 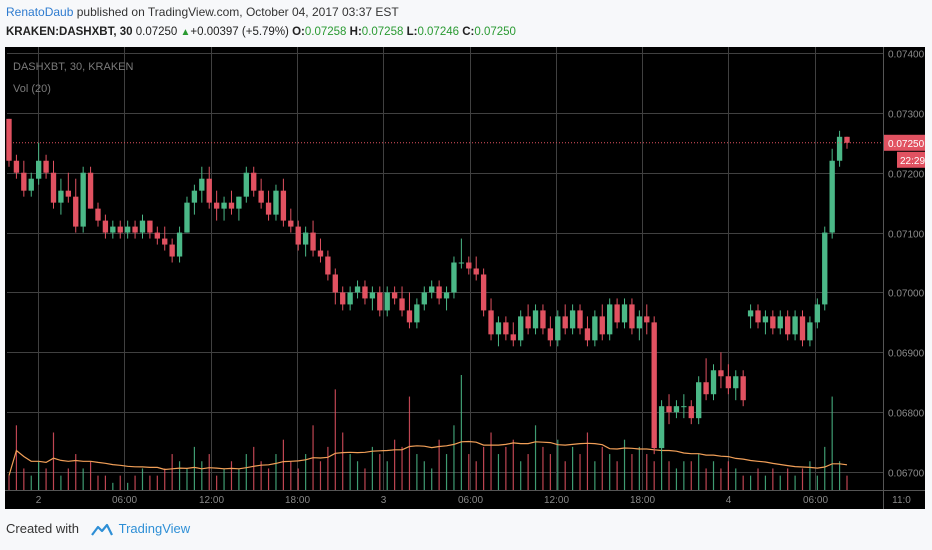 I want to click on volume-moving-average, so click(x=428, y=458).